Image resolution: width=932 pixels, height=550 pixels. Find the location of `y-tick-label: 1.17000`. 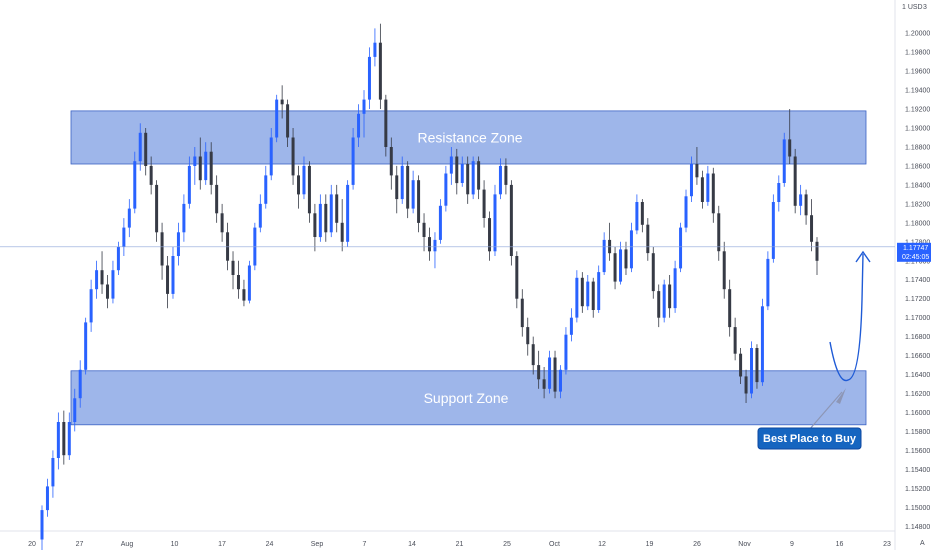

y-tick-label: 1.17000 is located at coordinates (917, 318).